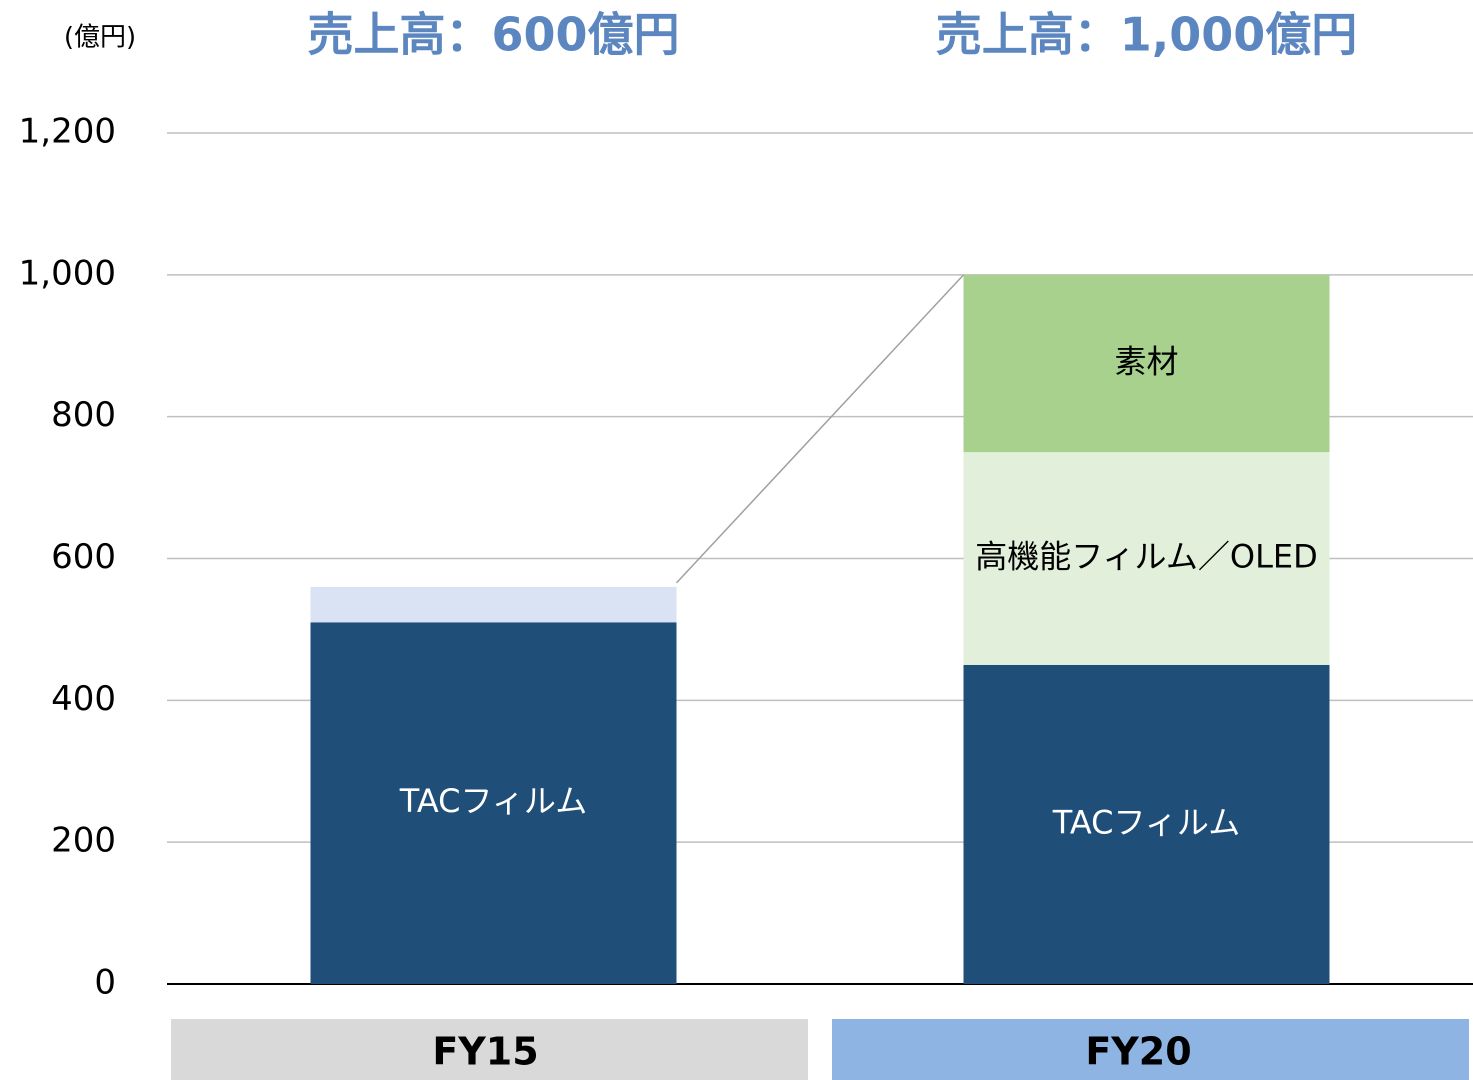 This screenshot has width=1473, height=1080. Describe the element at coordinates (820, 429) in the screenshot. I see `connector-line` at that location.